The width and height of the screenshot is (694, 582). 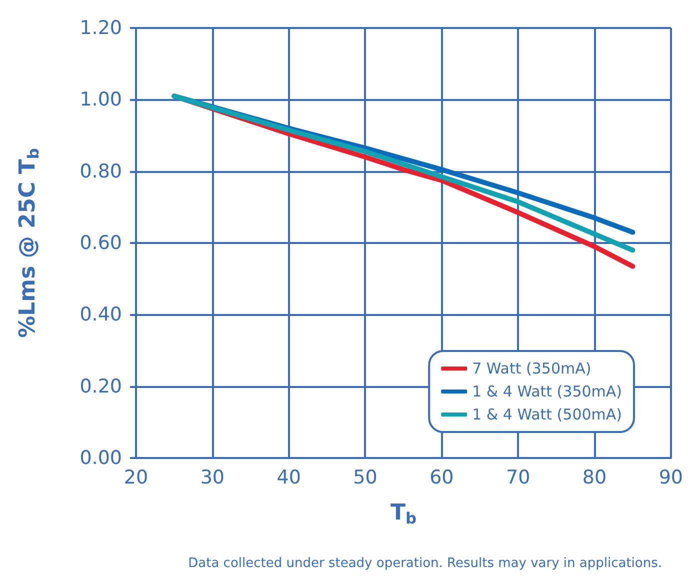 What do you see at coordinates (547, 391) in the screenshot?
I see `legend-label: 1 & 4 Watt (350mA)` at bounding box center [547, 391].